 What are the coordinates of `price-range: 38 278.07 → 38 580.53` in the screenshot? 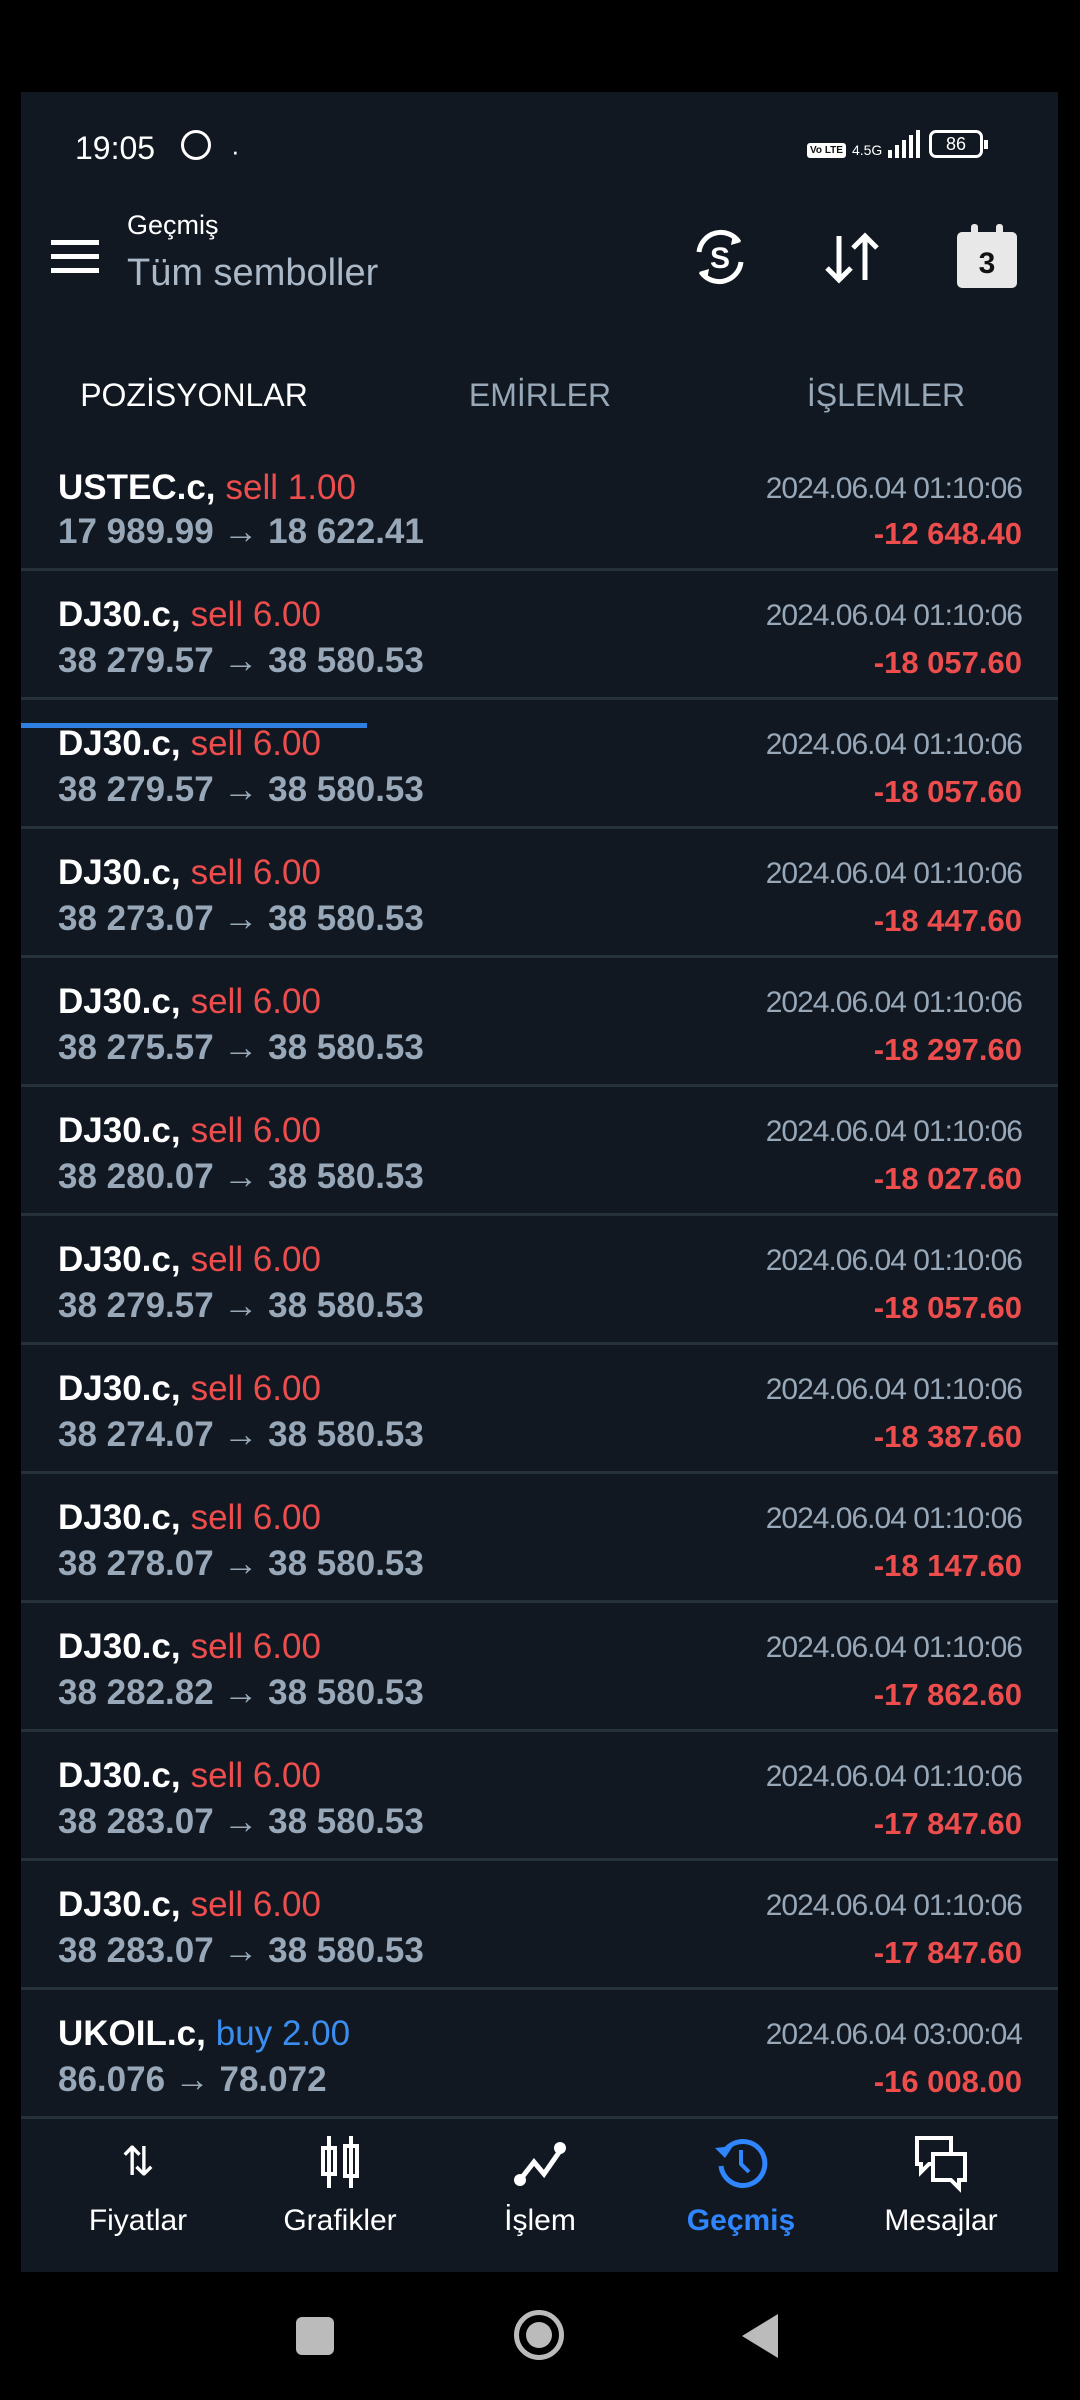 It's located at (241, 1563).